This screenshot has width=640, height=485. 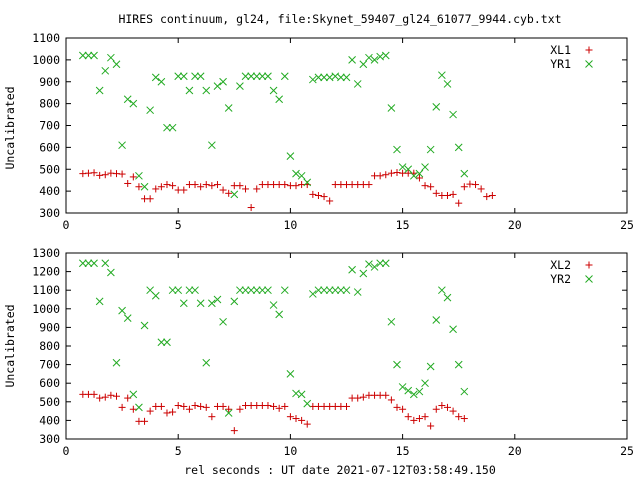 What do you see at coordinates (560, 265) in the screenshot?
I see `legend-label: XL2` at bounding box center [560, 265].